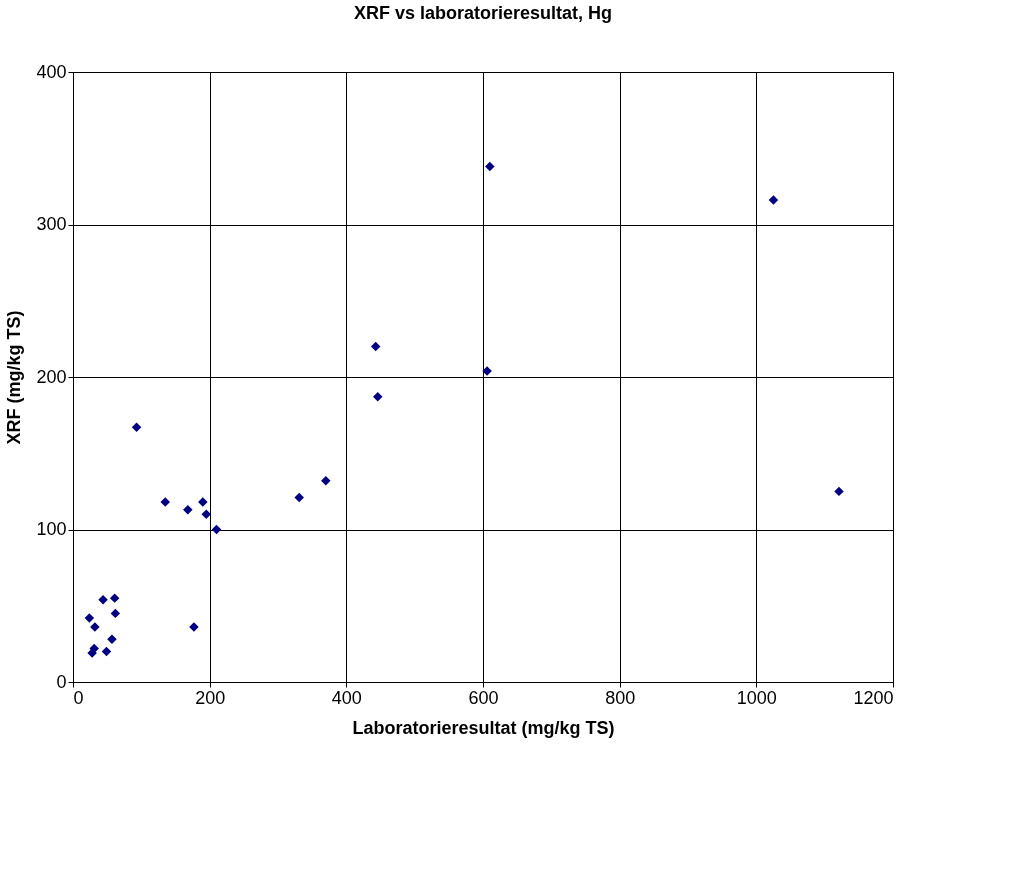 The width and height of the screenshot is (1032, 888). Describe the element at coordinates (620, 697) in the screenshot. I see `x-tick-label: 800` at that location.